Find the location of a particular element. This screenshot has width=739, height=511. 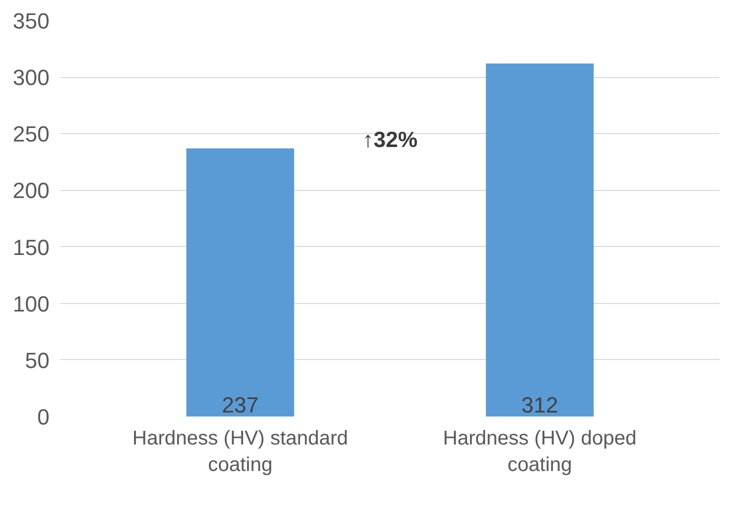

y-tick-label: 50 is located at coordinates (37, 360).